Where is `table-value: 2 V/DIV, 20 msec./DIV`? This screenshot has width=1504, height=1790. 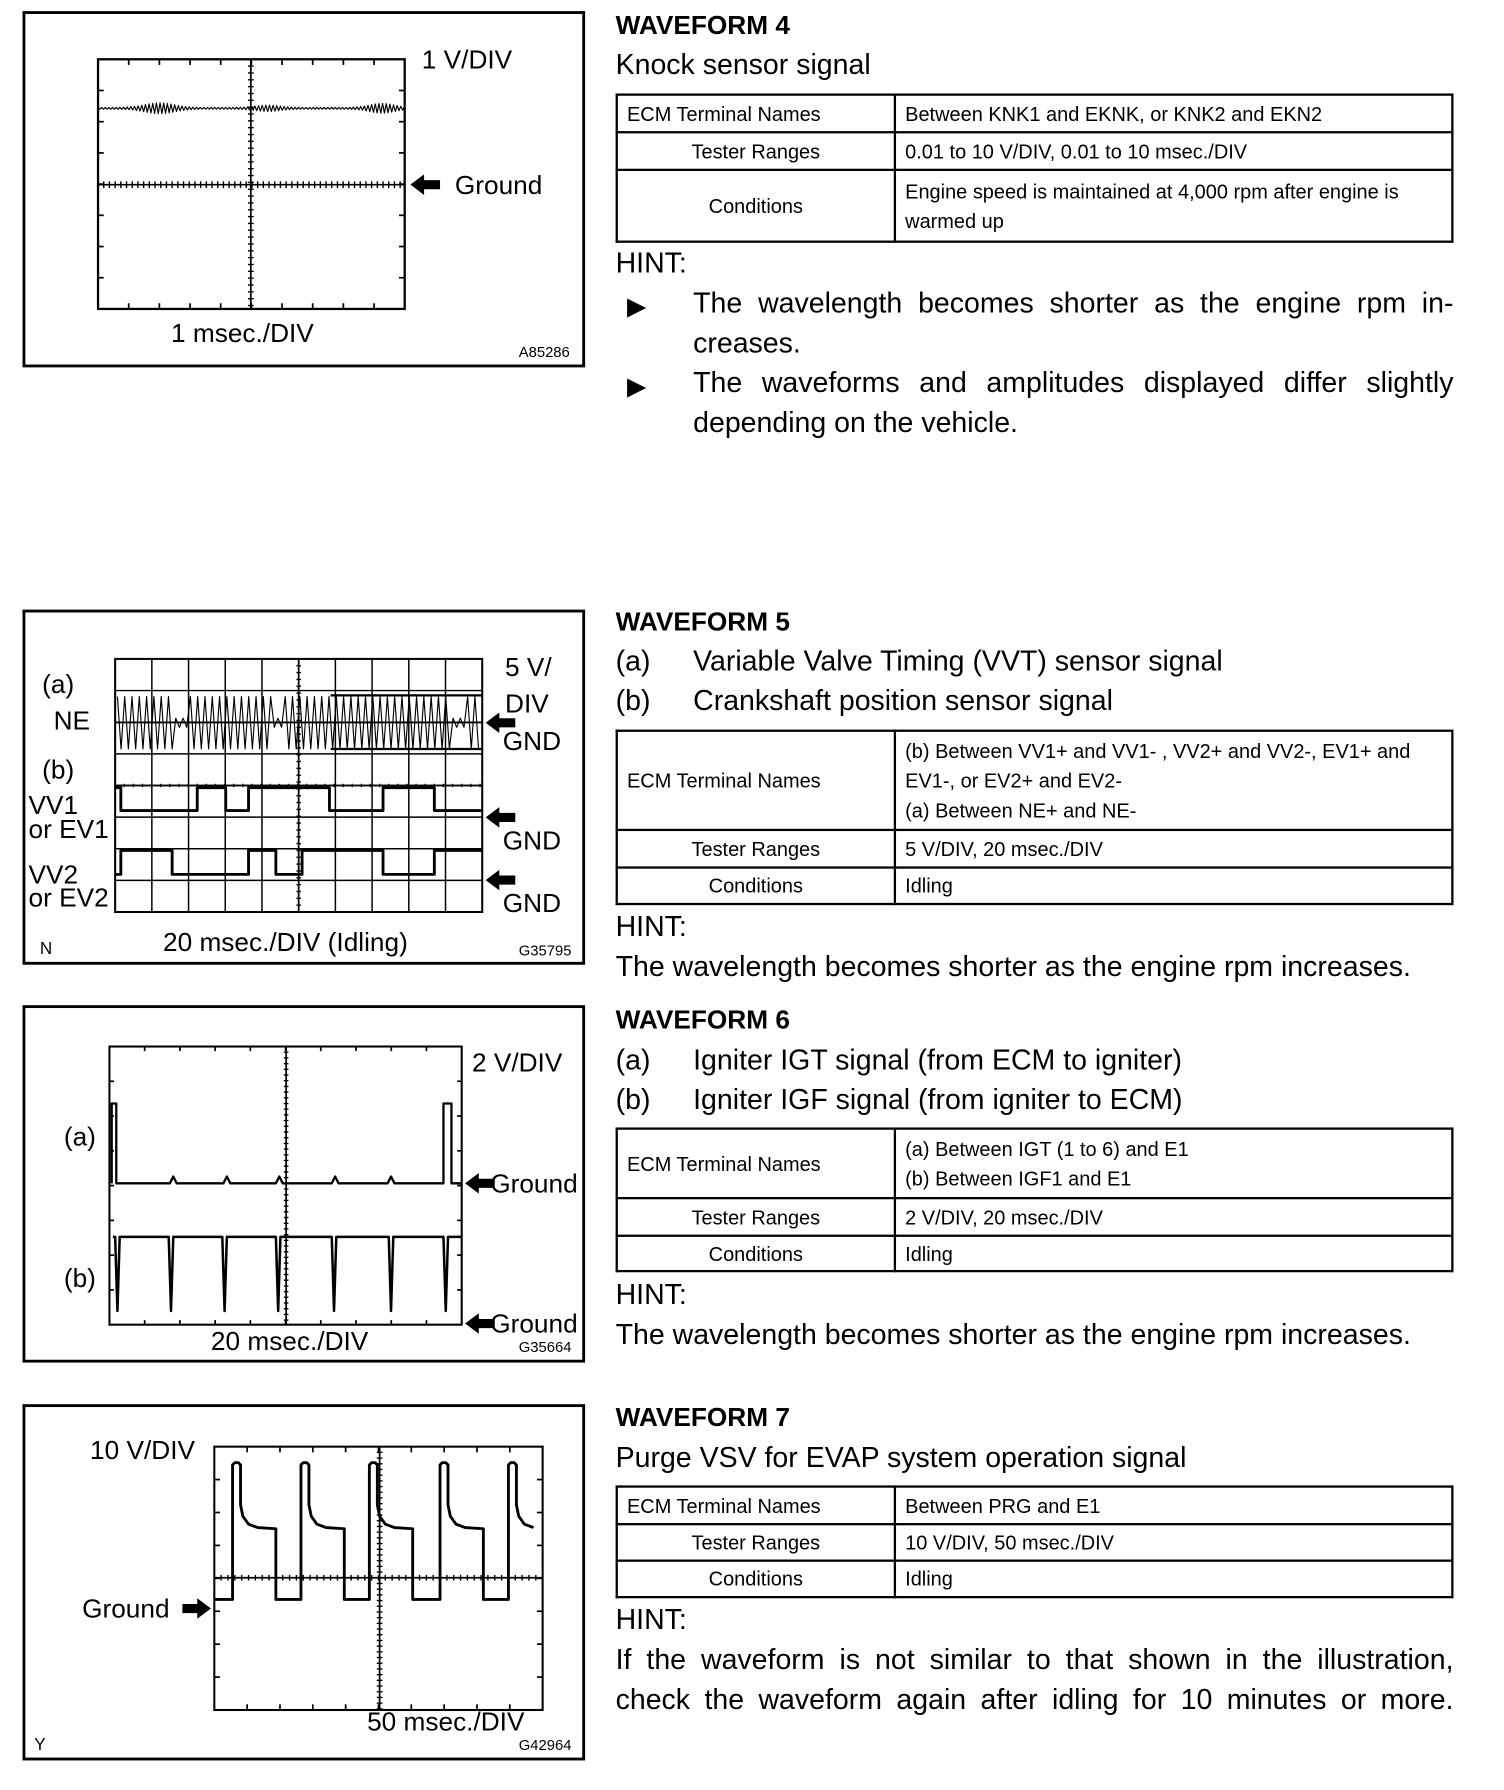 table-value: 2 V/DIV, 20 msec./DIV is located at coordinates (1173, 1217).